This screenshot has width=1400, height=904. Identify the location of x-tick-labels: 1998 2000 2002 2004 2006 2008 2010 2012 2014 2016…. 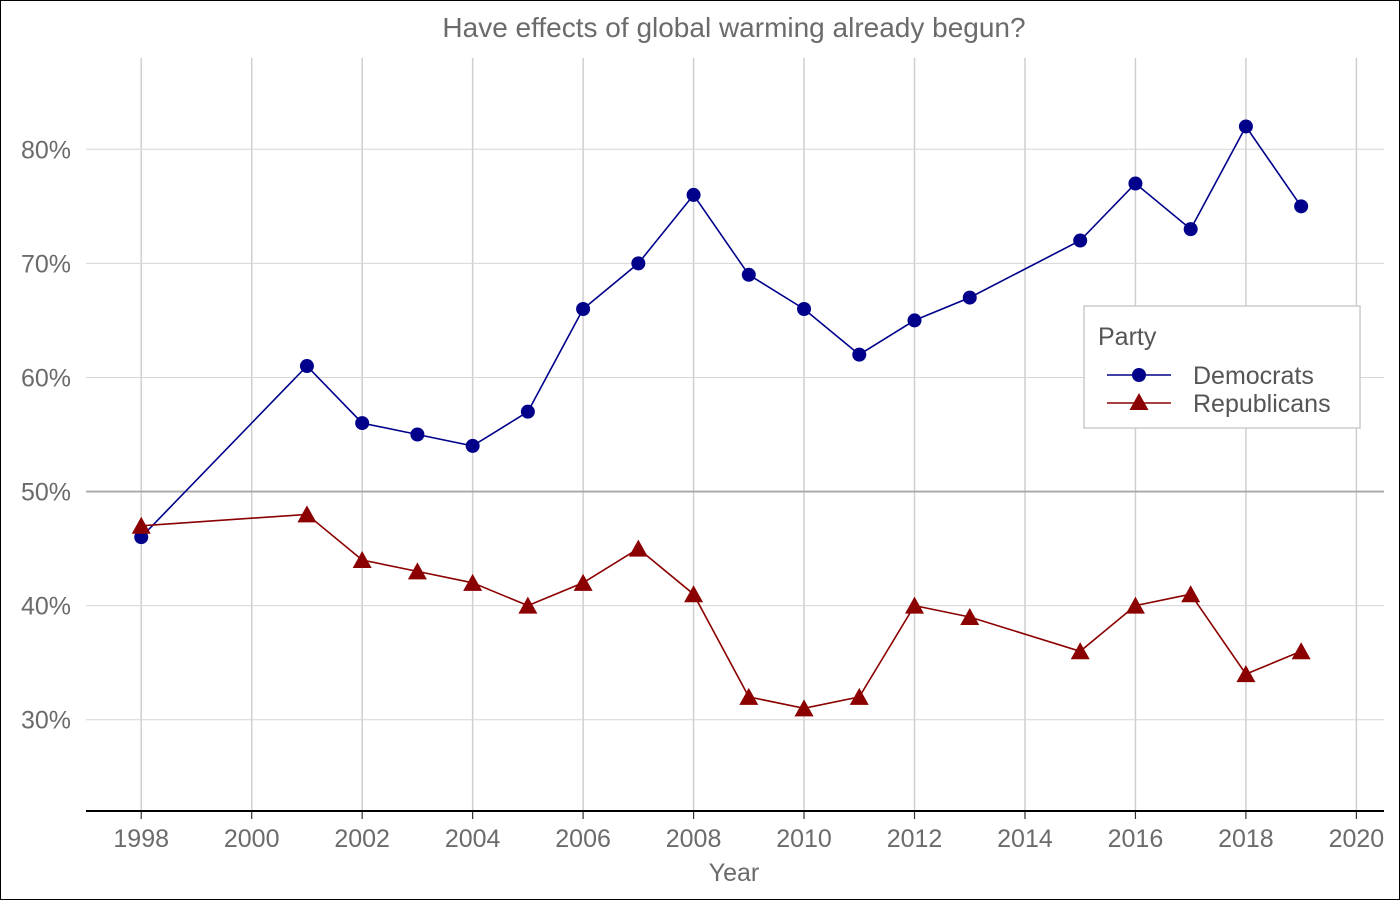
(748, 839).